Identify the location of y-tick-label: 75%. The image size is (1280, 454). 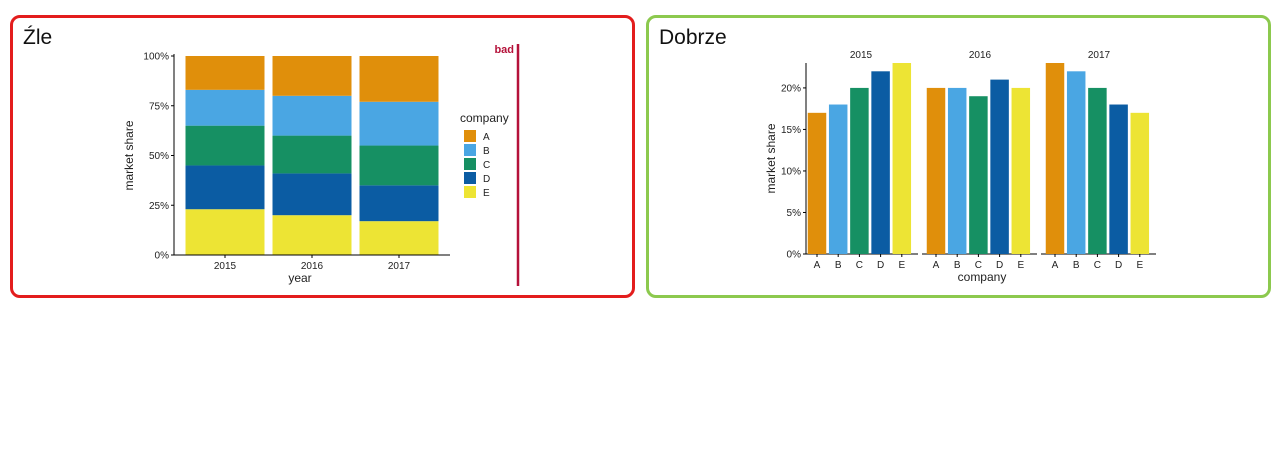
(159, 106).